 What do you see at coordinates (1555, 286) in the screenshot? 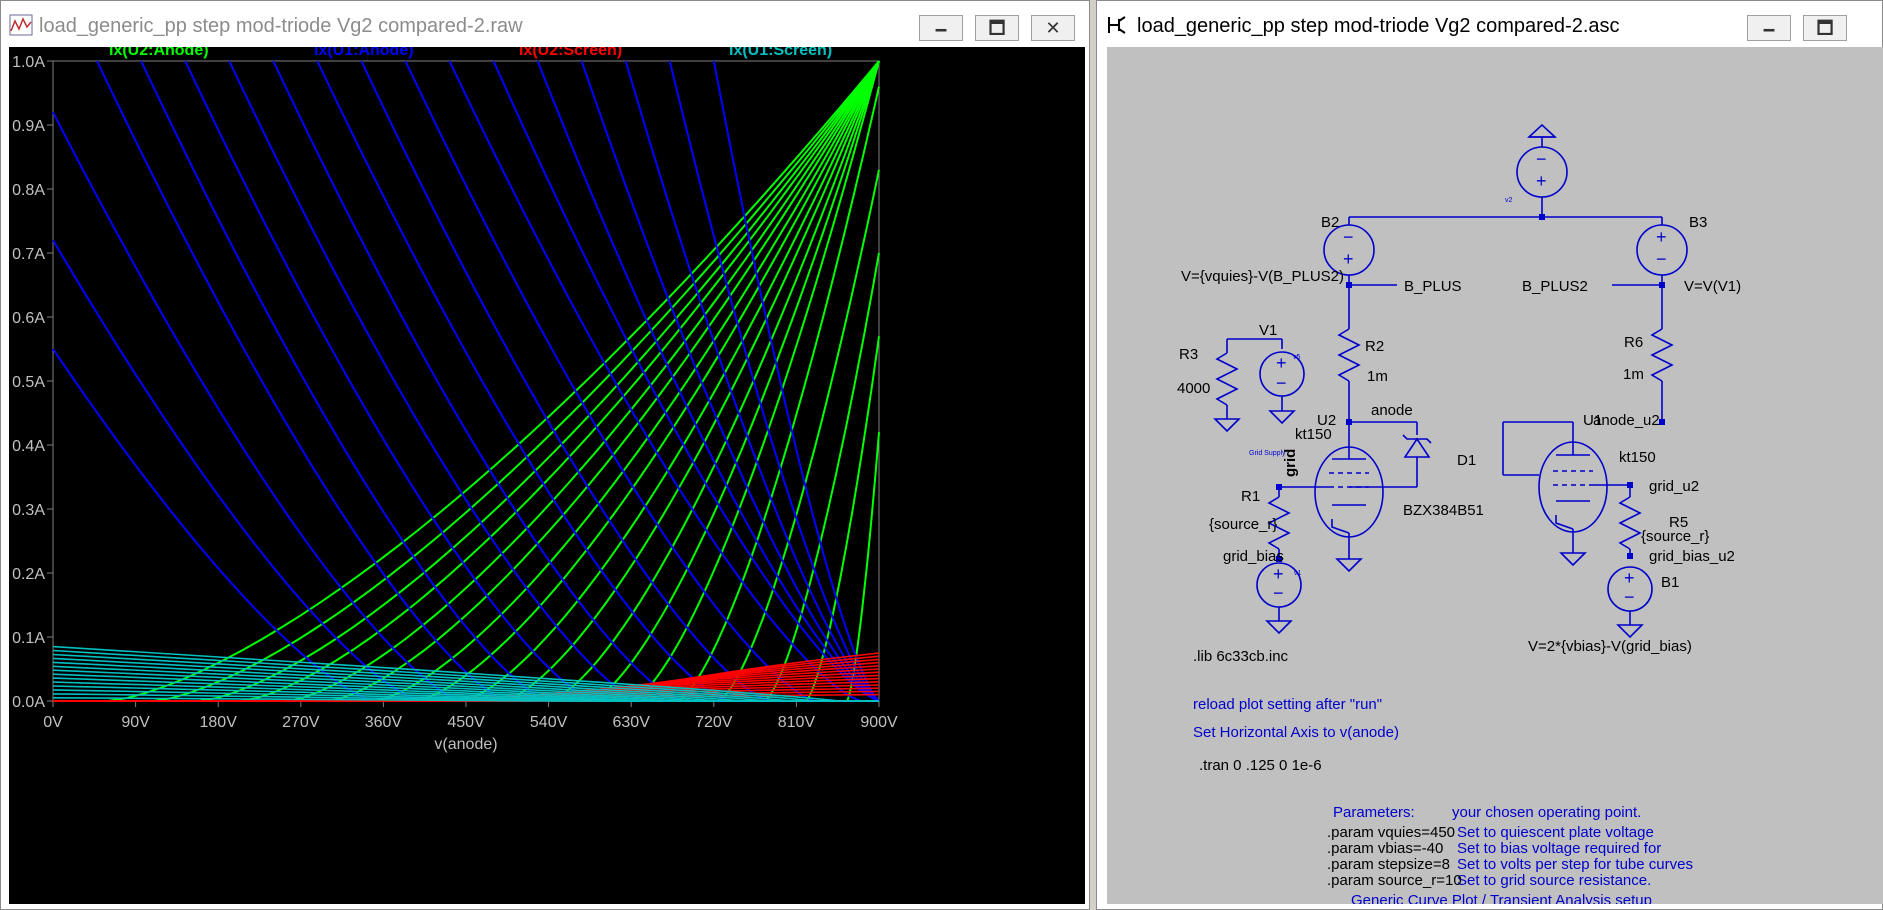
I see `label-net-bplus2: B_PLUS2` at bounding box center [1555, 286].